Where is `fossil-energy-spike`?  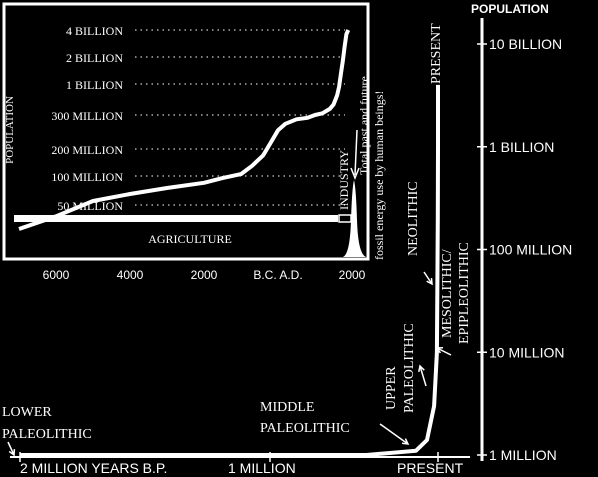
fossil-energy-spike is located at coordinates (354, 218).